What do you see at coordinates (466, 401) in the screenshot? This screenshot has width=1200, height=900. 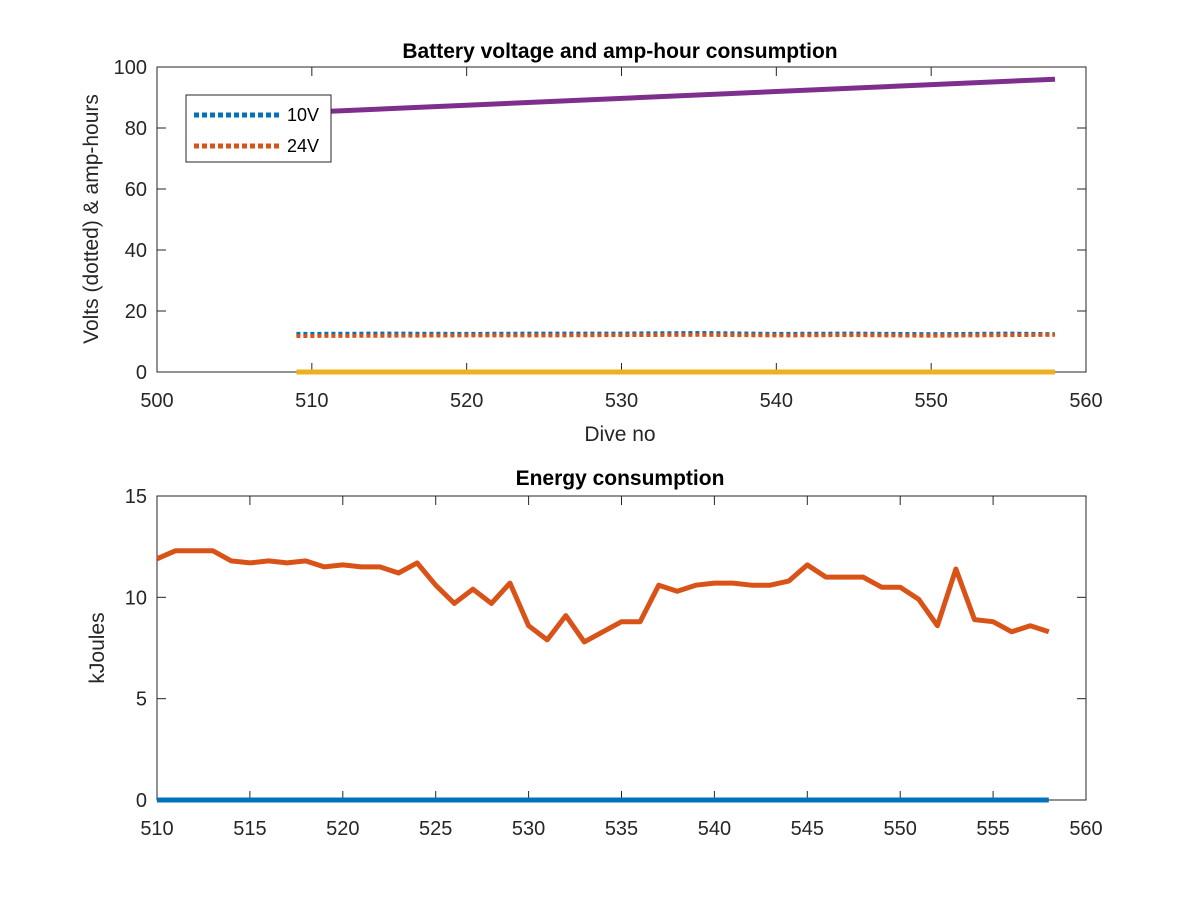 I see `top-x-tick-label: 520` at bounding box center [466, 401].